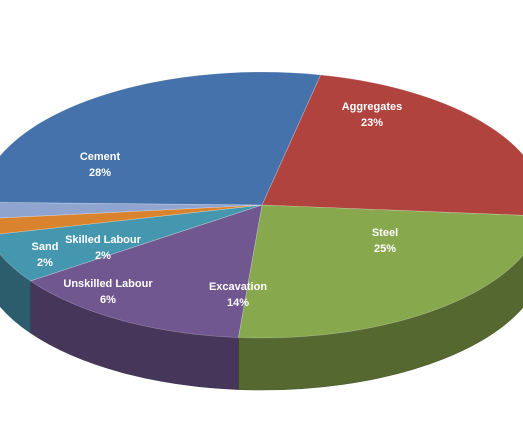 The height and width of the screenshot is (443, 523). Describe the element at coordinates (372, 107) in the screenshot. I see `label-name-aggregates: Aggregates` at that location.